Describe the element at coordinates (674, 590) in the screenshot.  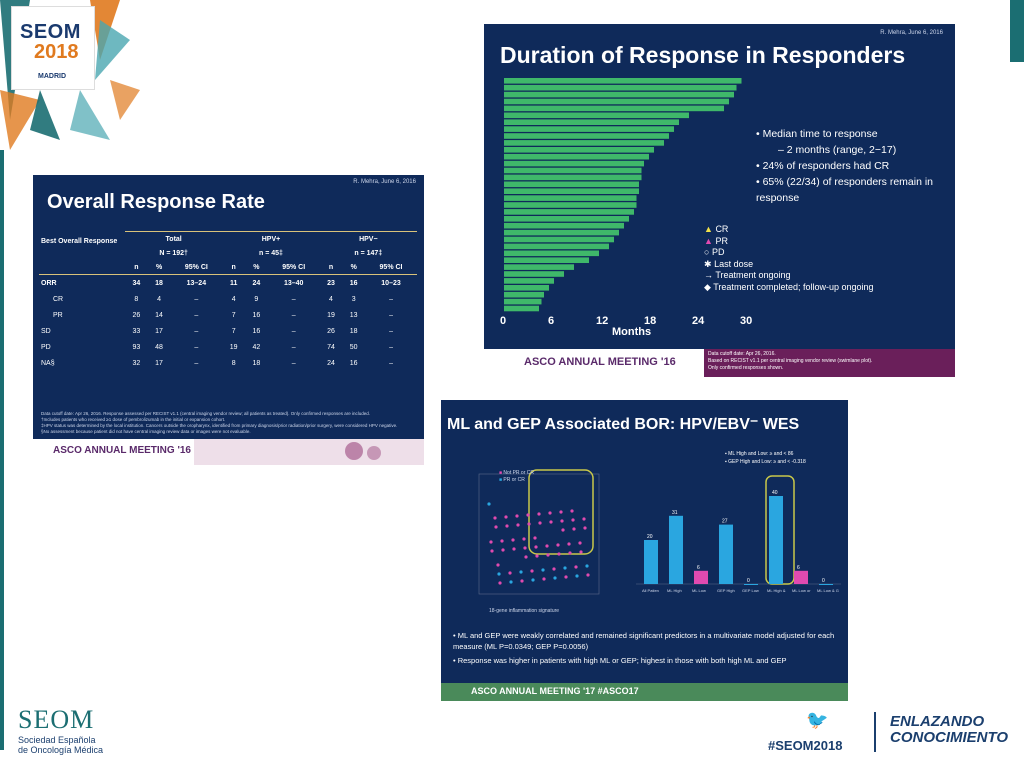
I see `bar-category-label: ML High` at that location.